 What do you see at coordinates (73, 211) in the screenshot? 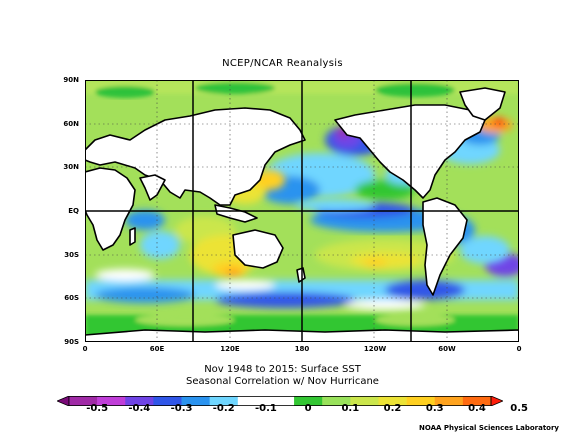
I see `lat-label-eq: EQ` at bounding box center [73, 211].